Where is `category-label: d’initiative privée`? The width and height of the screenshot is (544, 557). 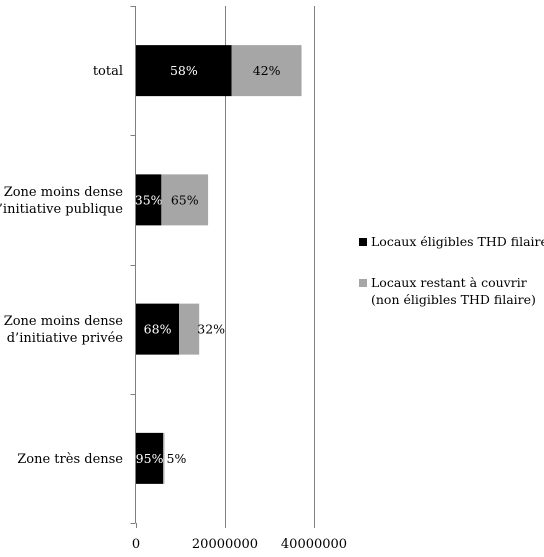
category-label: d’initiative privée is located at coordinates (65, 338).